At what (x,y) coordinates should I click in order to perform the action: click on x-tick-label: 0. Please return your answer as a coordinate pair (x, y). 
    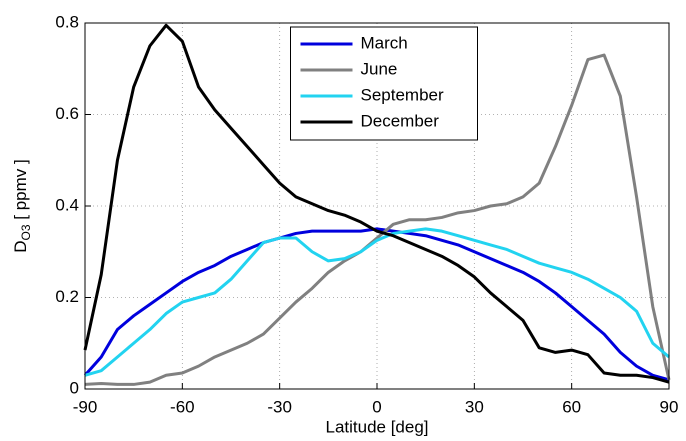
    Looking at the image, I should click on (376, 406).